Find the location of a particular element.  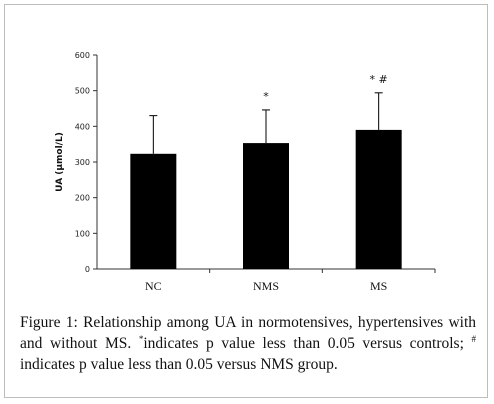

y-ticks: 0 100 200 300 400 500 600 is located at coordinates (86, 162).